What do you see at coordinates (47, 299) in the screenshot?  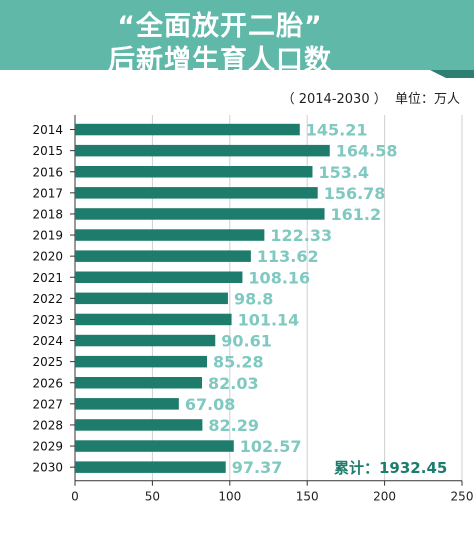 I see `category-label: 2022` at bounding box center [47, 299].